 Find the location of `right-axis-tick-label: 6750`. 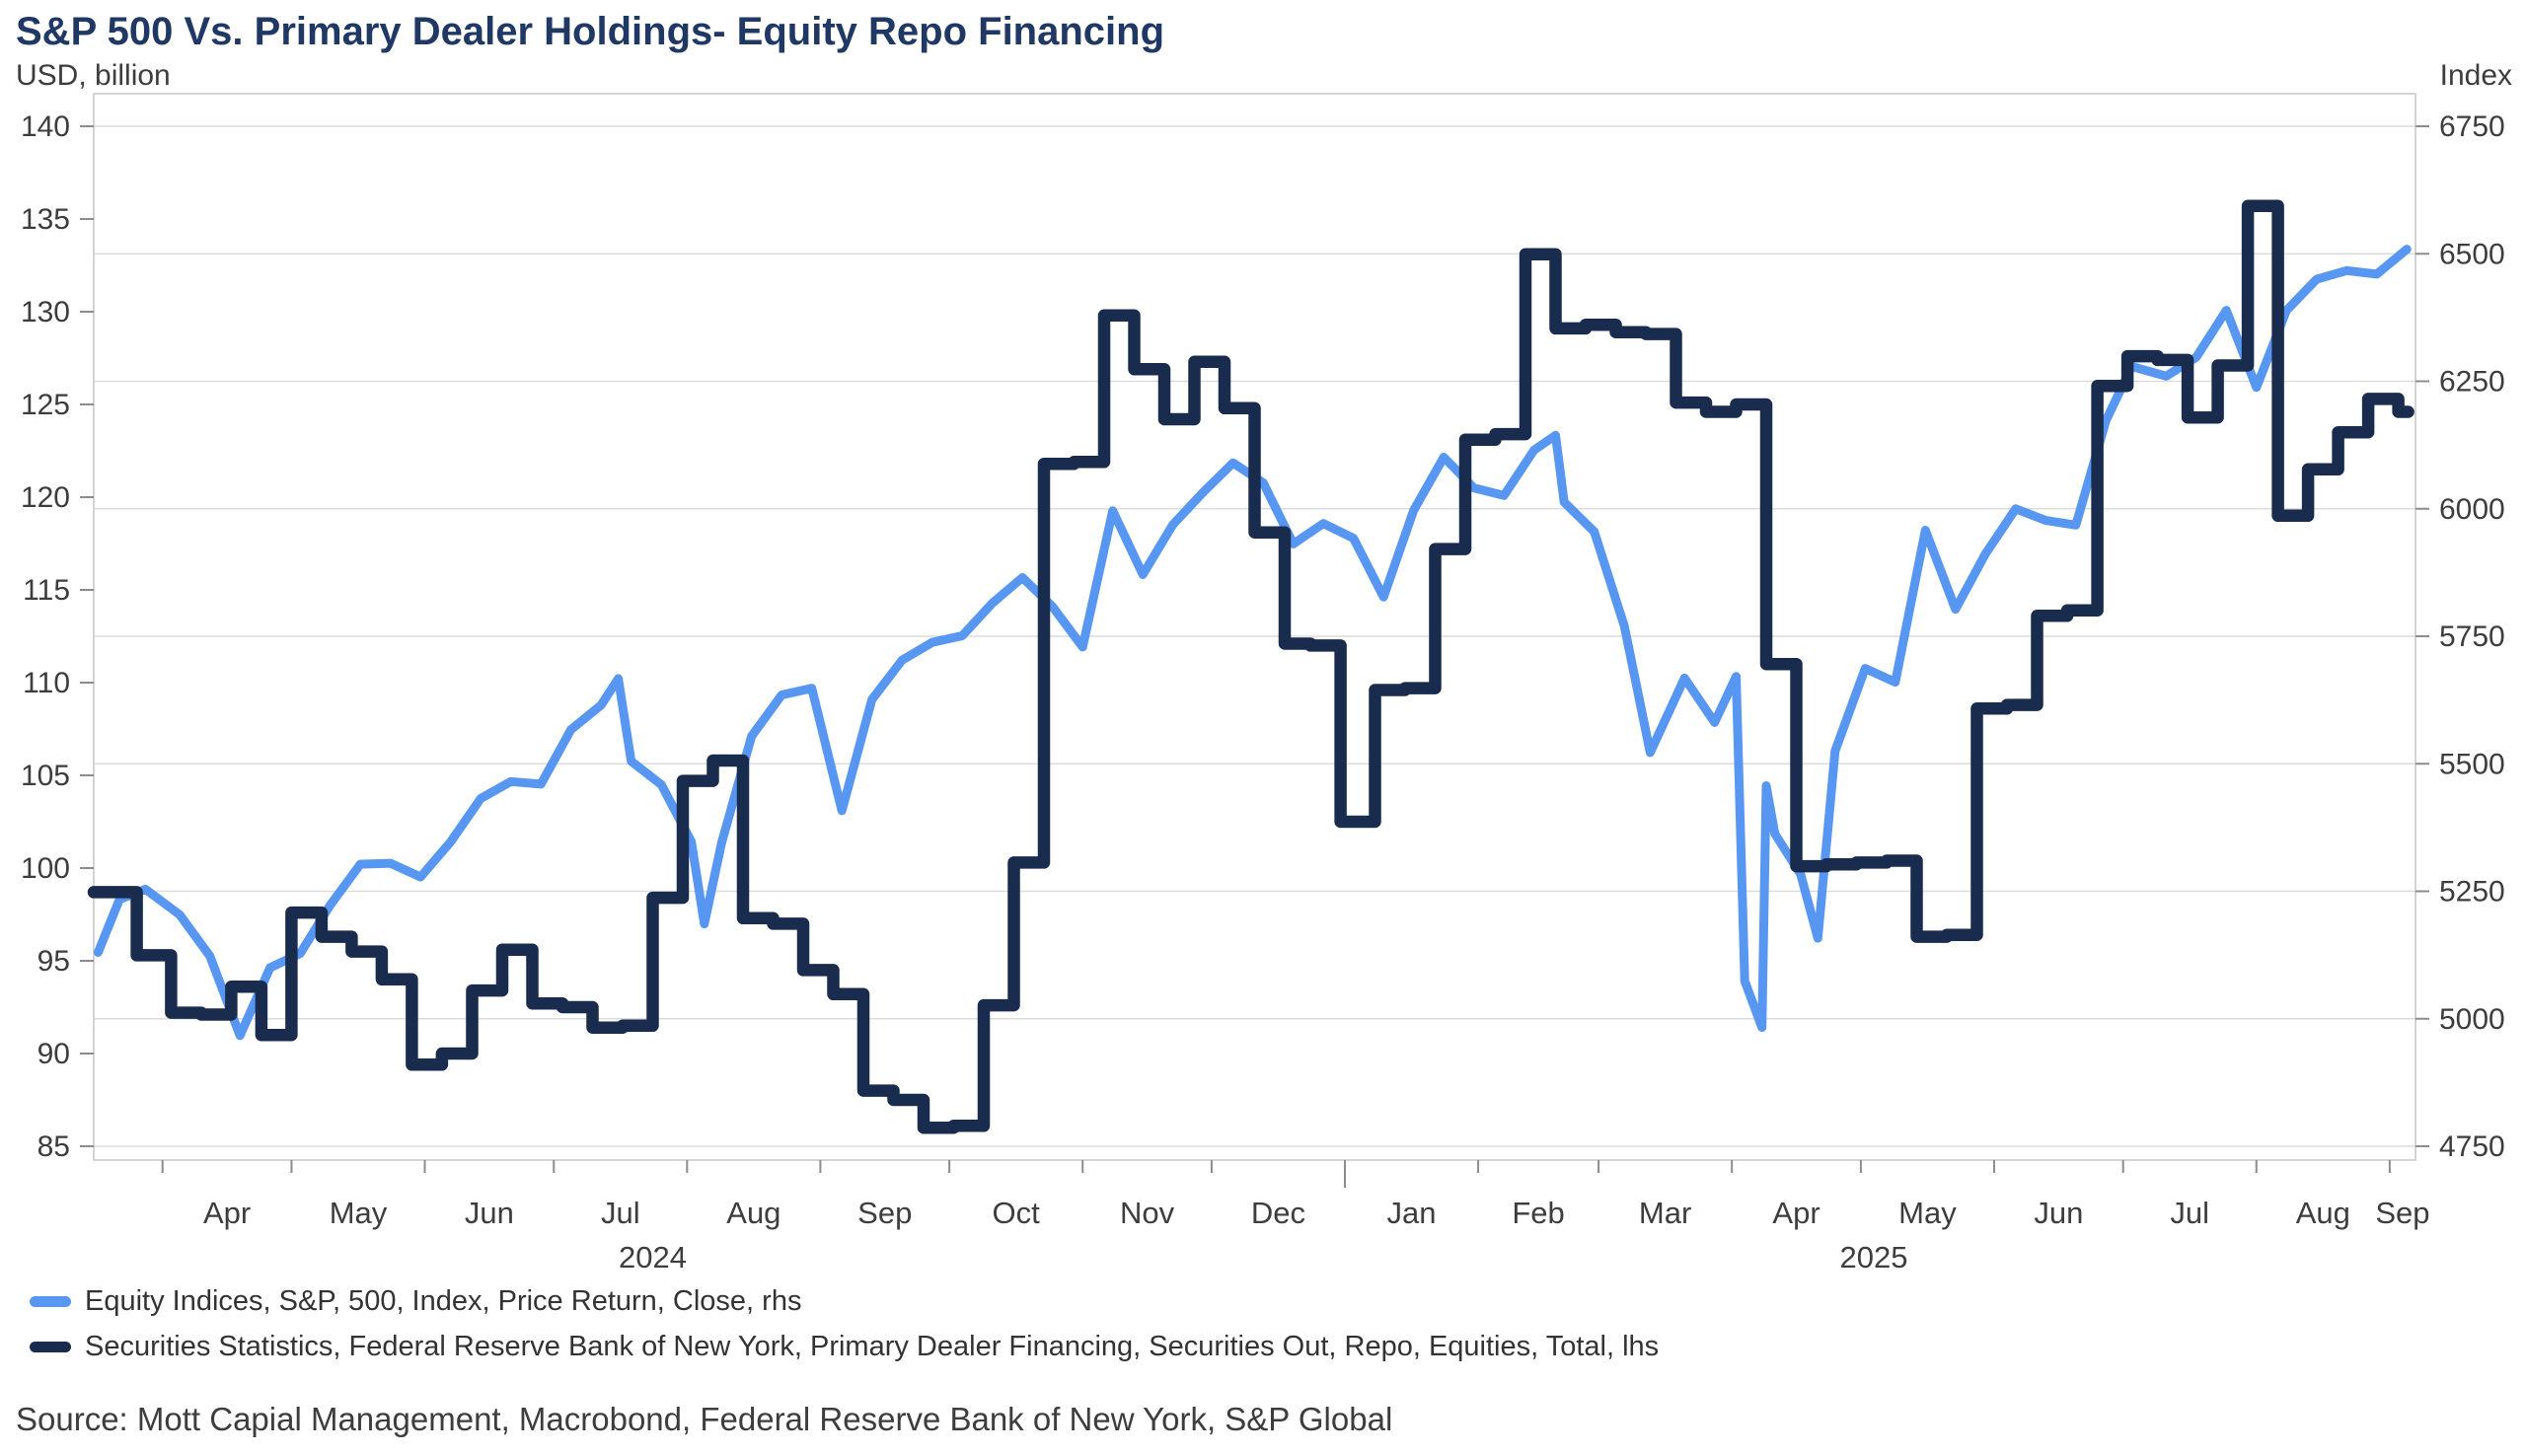

right-axis-tick-label: 6750 is located at coordinates (2472, 126).